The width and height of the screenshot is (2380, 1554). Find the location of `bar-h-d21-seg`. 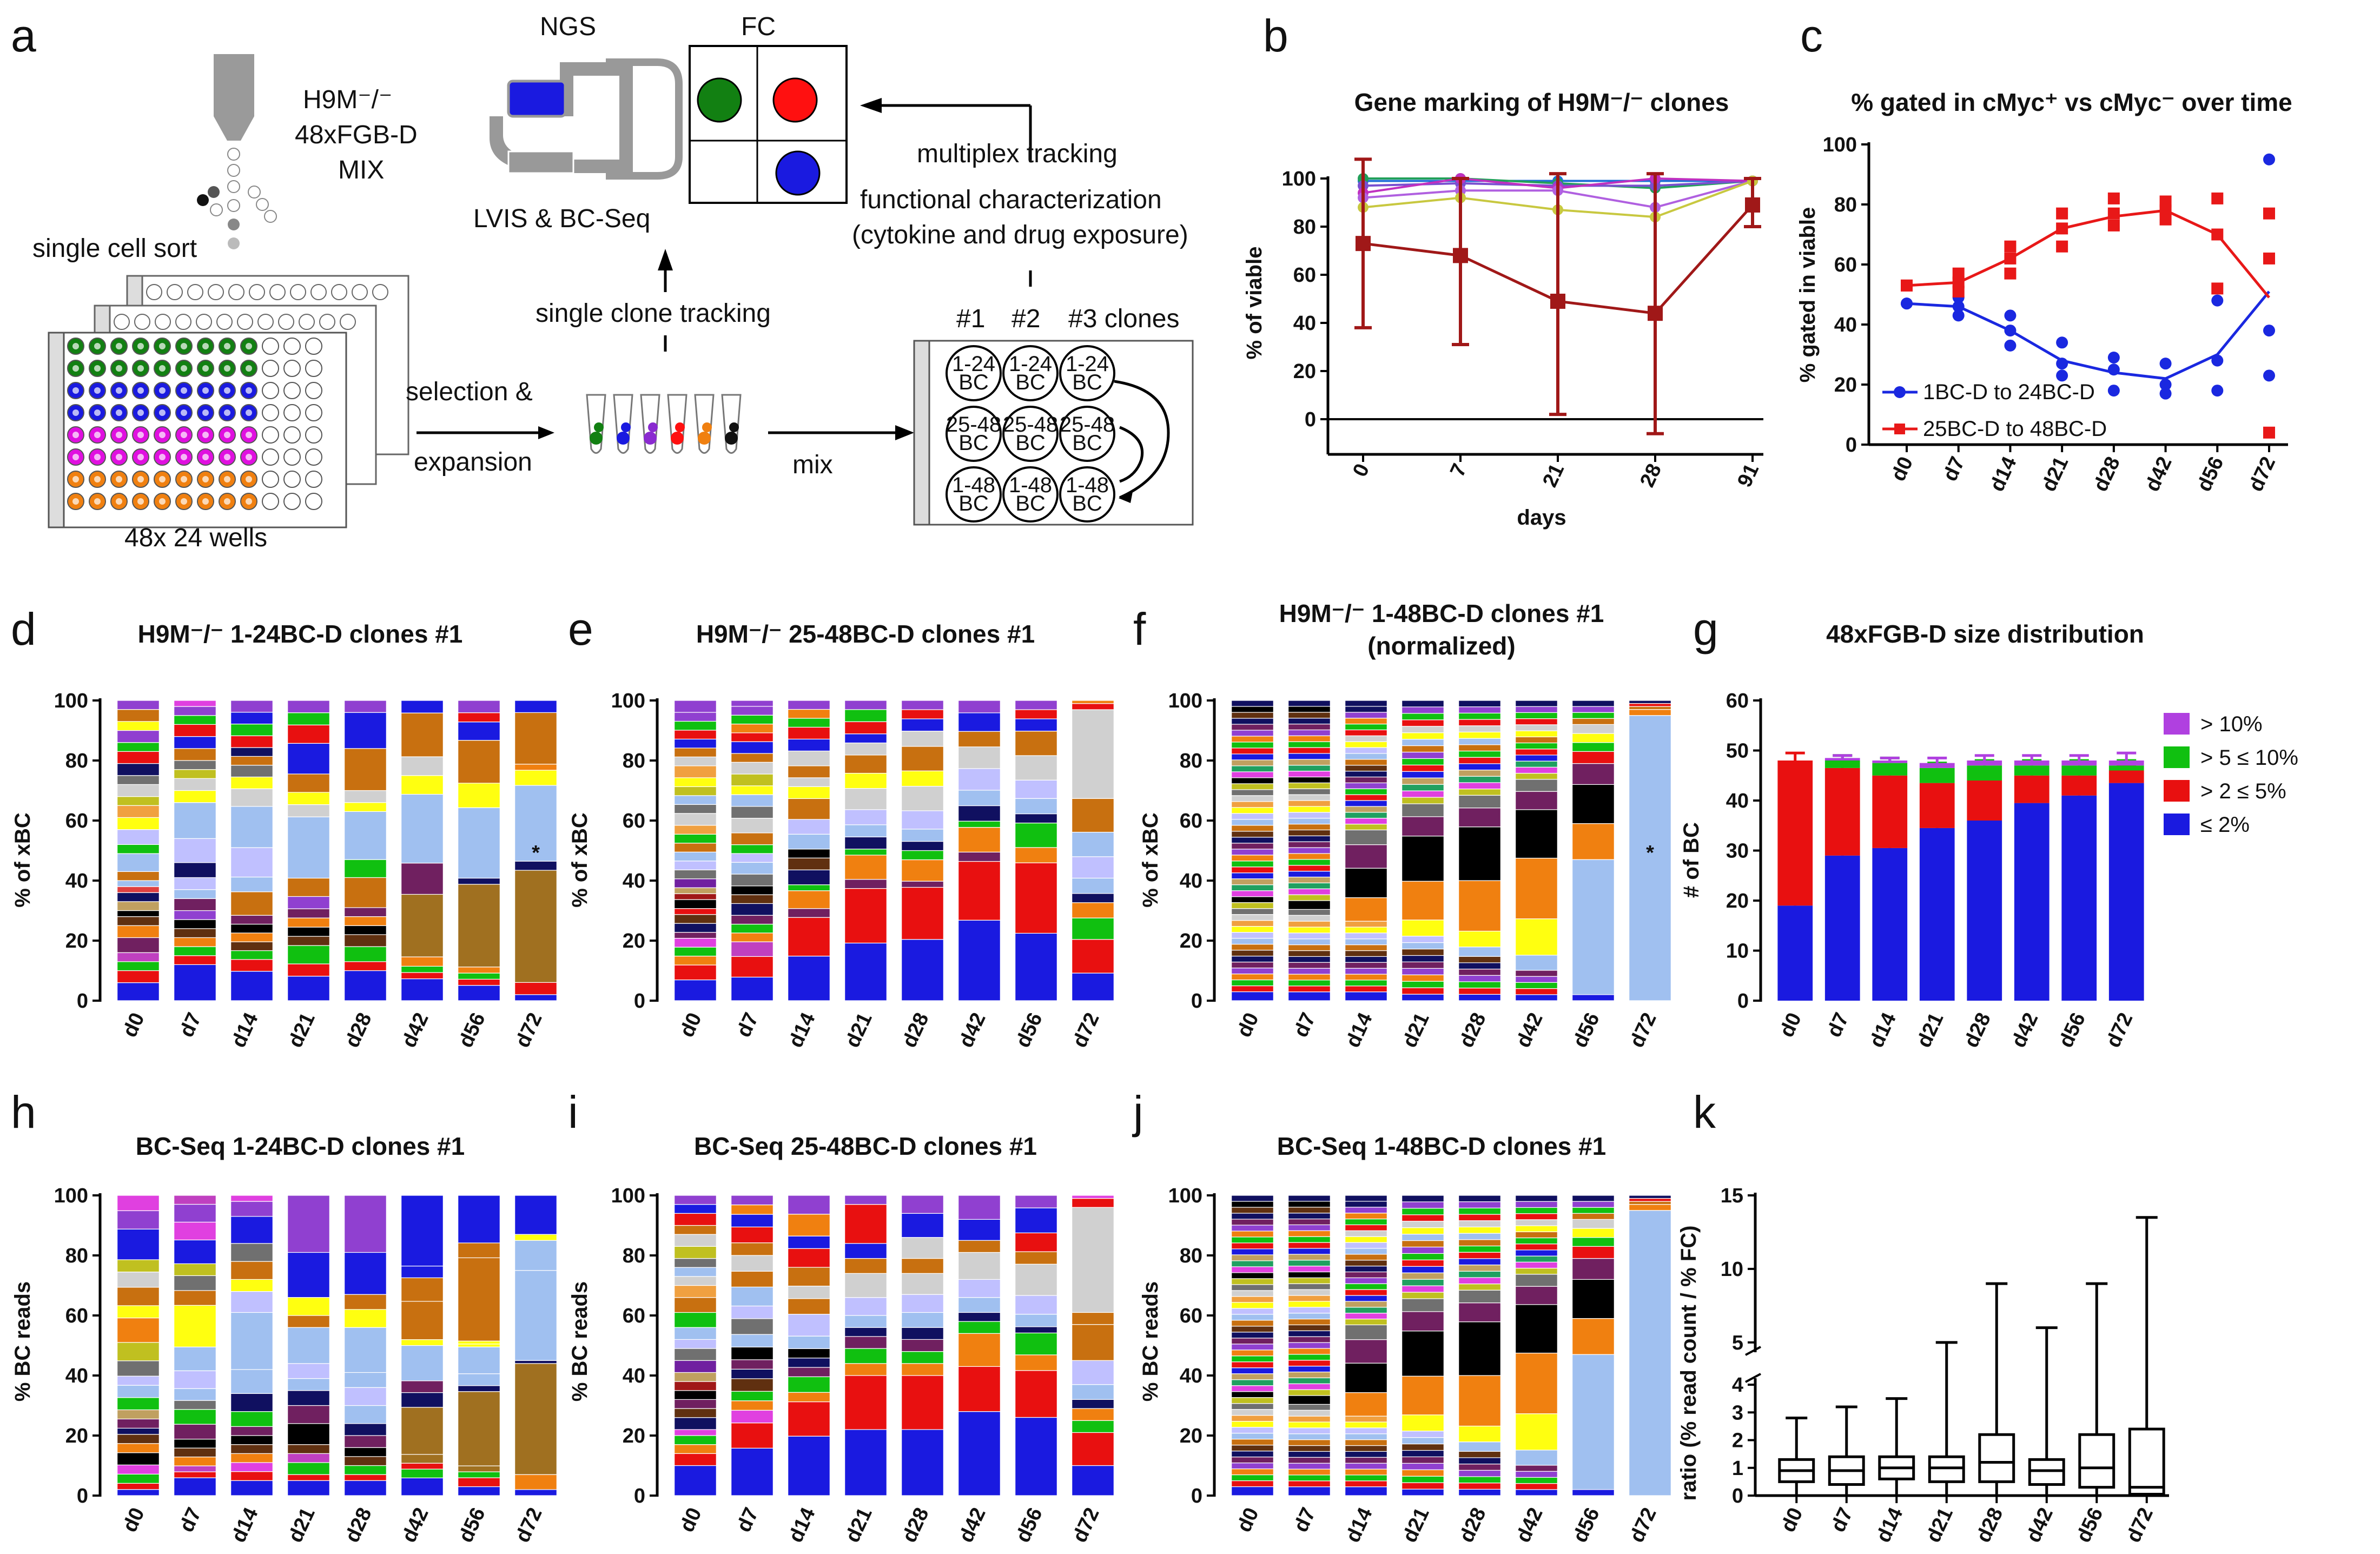

bar-h-d21-seg is located at coordinates (309, 1398).